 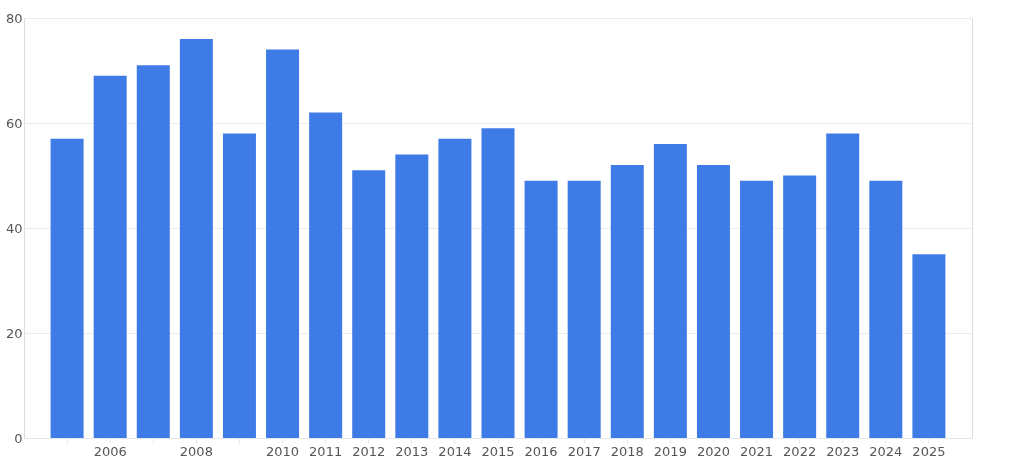 I want to click on x-tick-label: 2021, so click(x=757, y=451).